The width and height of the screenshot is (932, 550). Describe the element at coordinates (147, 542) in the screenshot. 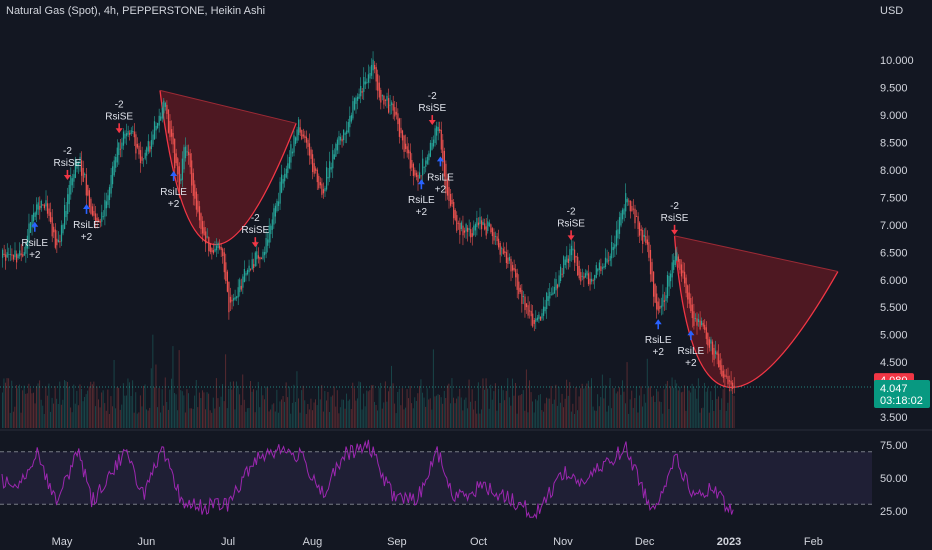

I see `time-tick-label: Jun` at that location.